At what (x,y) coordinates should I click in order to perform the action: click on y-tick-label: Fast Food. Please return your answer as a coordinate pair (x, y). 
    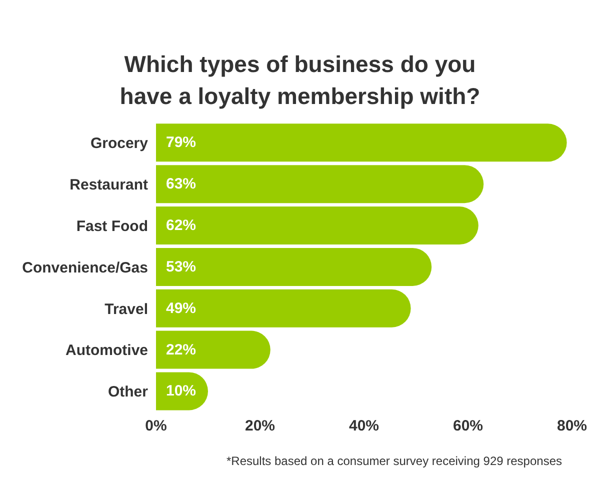
    Looking at the image, I should click on (112, 226).